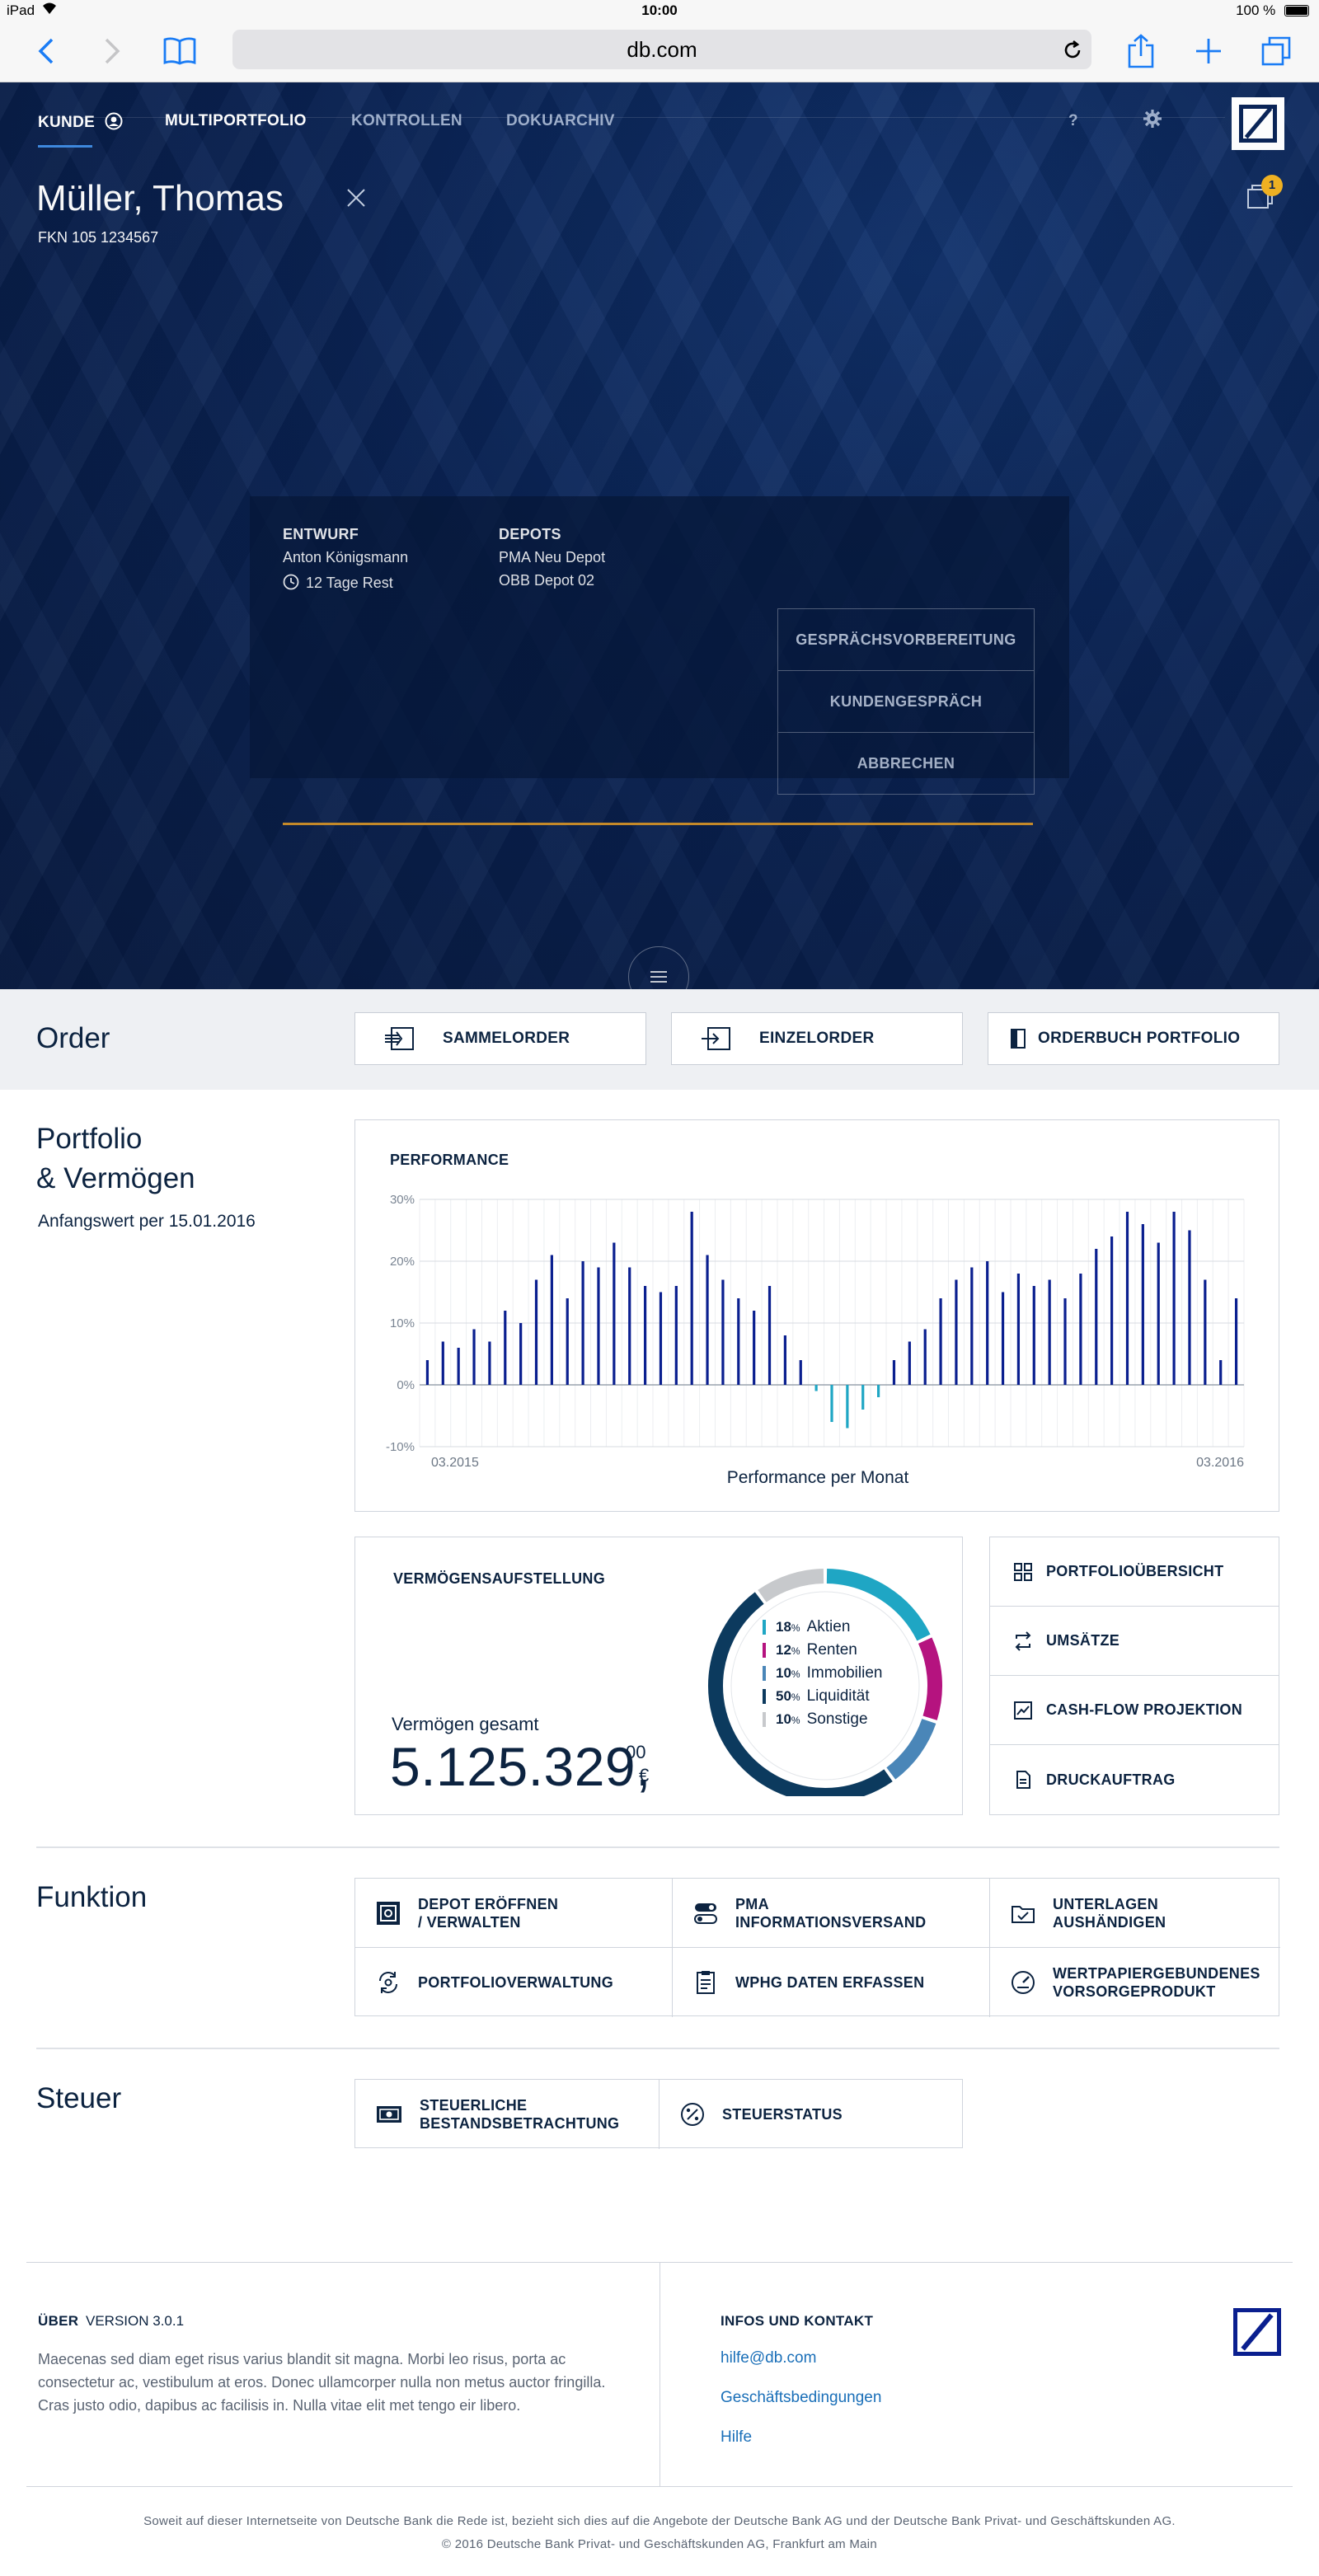 The width and height of the screenshot is (1319, 2576). What do you see at coordinates (291, 582) in the screenshot?
I see `clock-icon` at bounding box center [291, 582].